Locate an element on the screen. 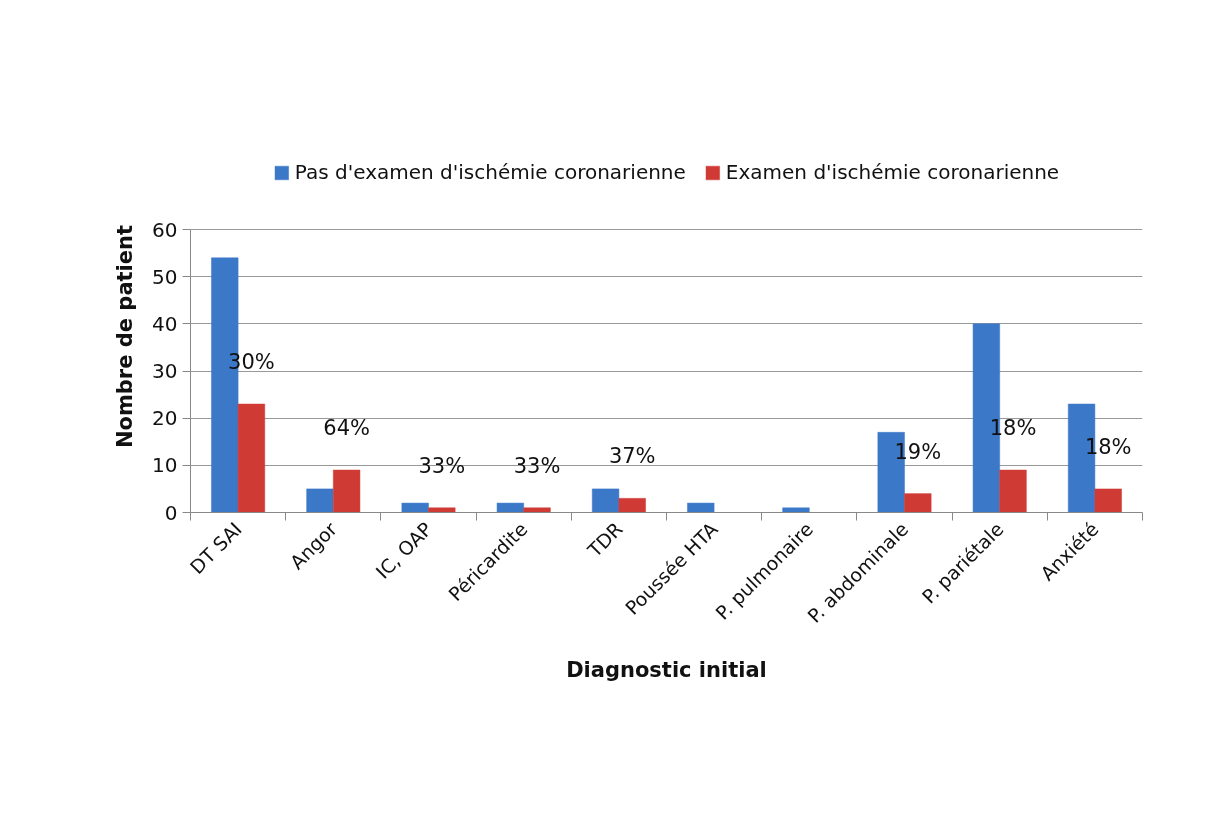 The height and width of the screenshot is (834, 1215). legend-label: Examen d'ischémie coronarienne is located at coordinates (892, 172).